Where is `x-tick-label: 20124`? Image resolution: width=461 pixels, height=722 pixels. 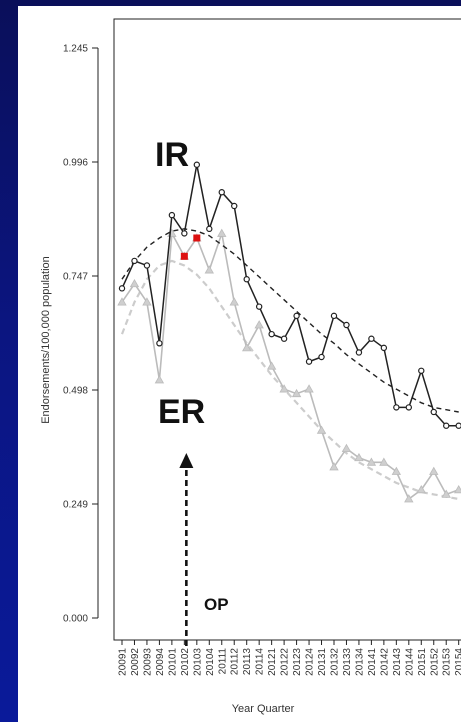
x-tick-label: 20124 is located at coordinates (310, 662).